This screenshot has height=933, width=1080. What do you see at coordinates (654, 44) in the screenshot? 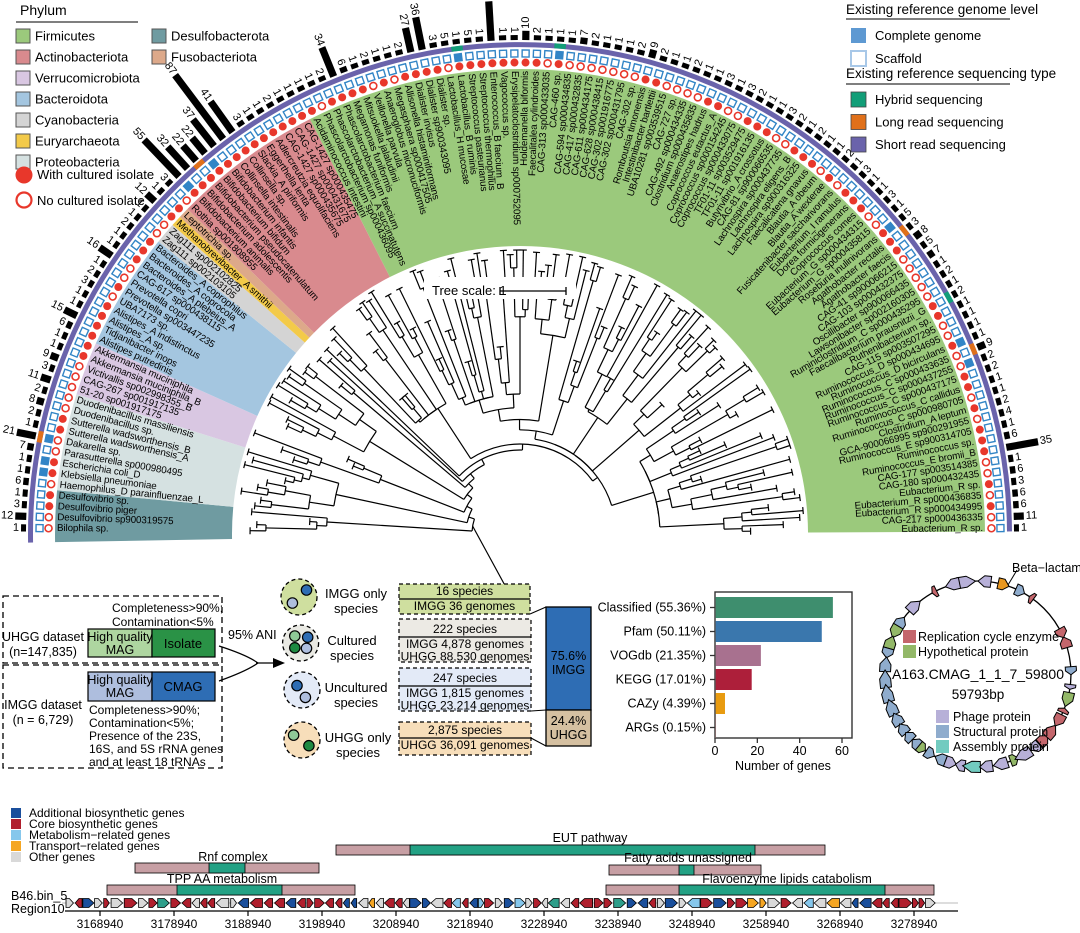
I see `svg-text: 9` at bounding box center [654, 44].